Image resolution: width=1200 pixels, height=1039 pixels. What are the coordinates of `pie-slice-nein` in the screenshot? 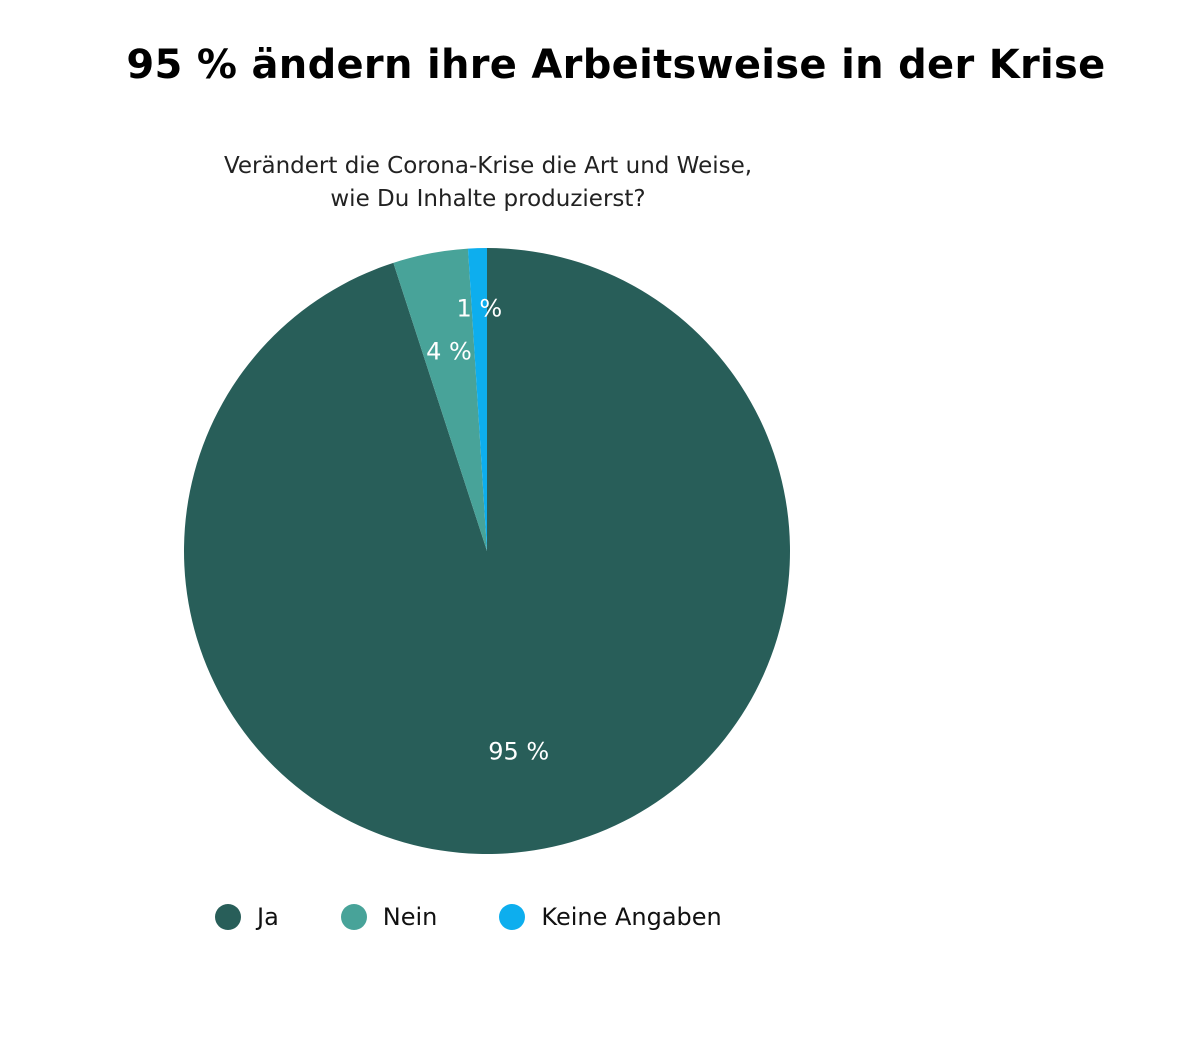 It's located at (440, 399).